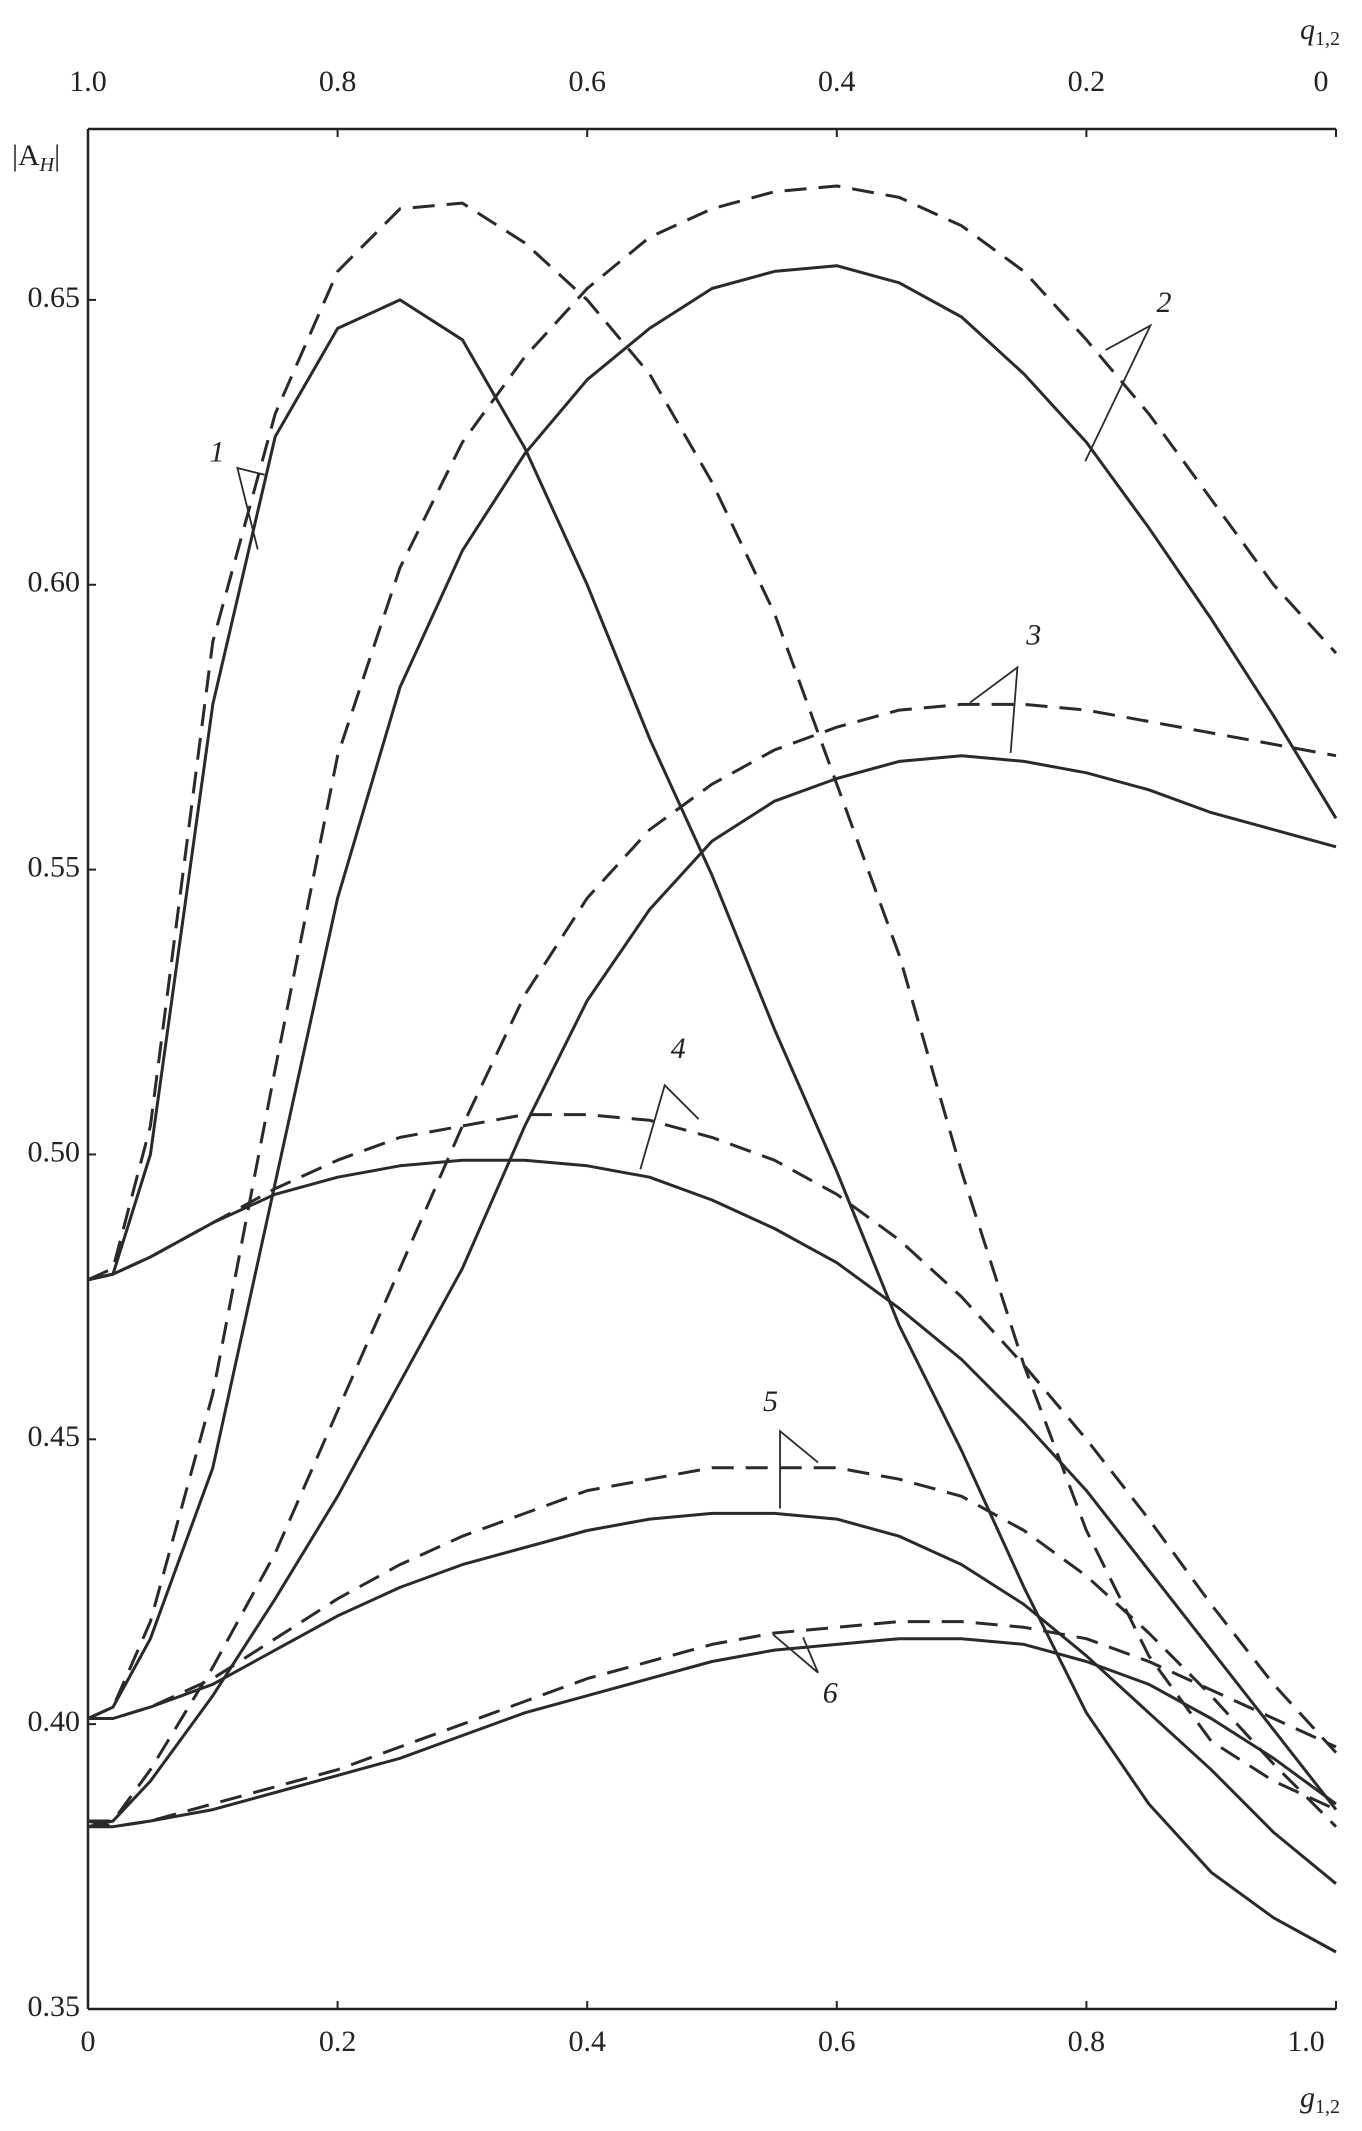  I want to click on x-tick-label: 0.4, so click(587, 2041).